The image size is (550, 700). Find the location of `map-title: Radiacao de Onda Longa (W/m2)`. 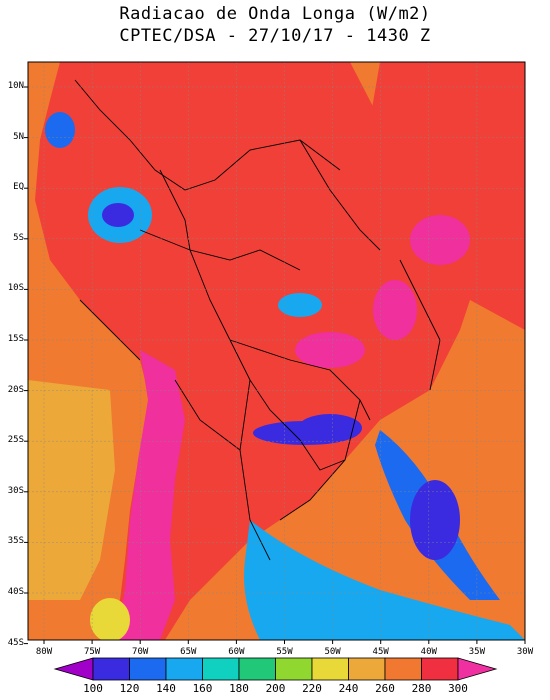

map-title: Radiacao de Onda Longa (W/m2) is located at coordinates (275, 14).